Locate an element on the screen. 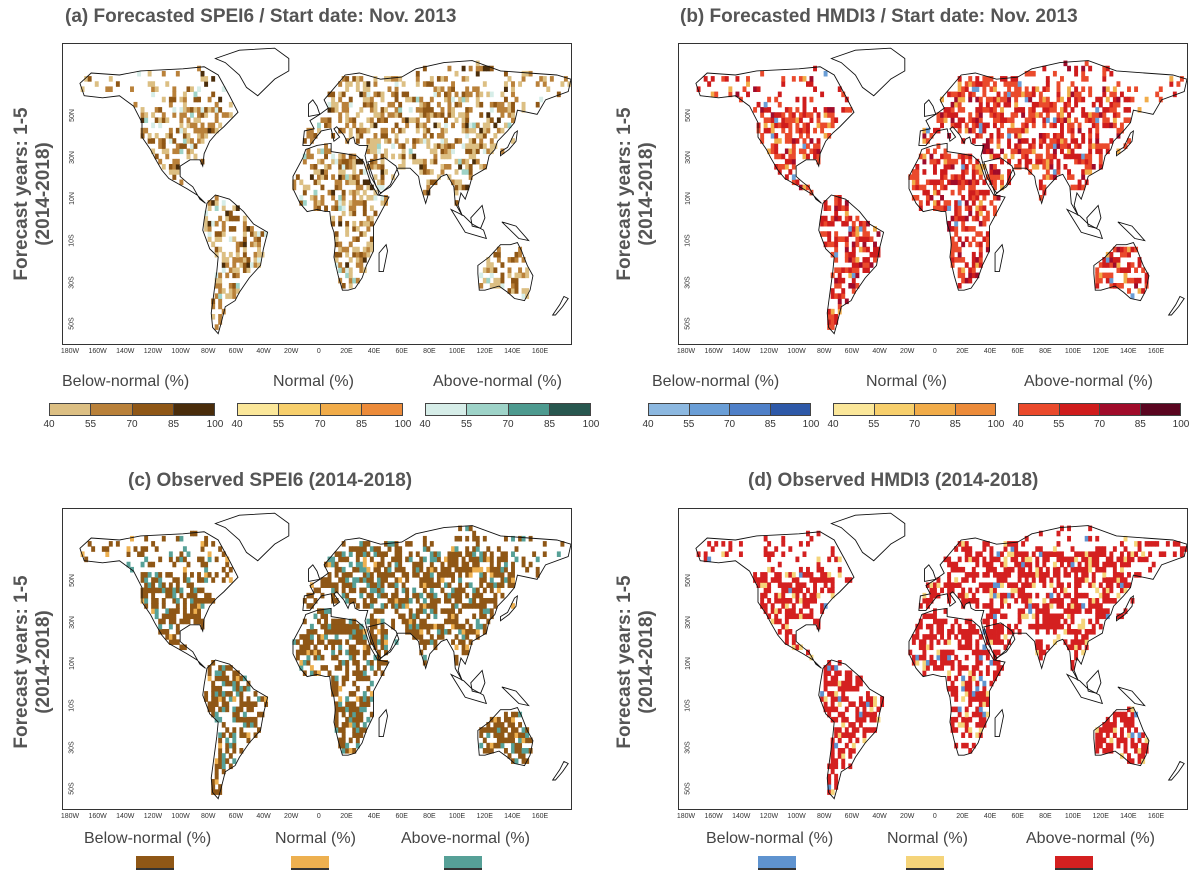 The image size is (1200, 889). panel-b-legend-above-label: Above-normal (%) is located at coordinates (1088, 381).